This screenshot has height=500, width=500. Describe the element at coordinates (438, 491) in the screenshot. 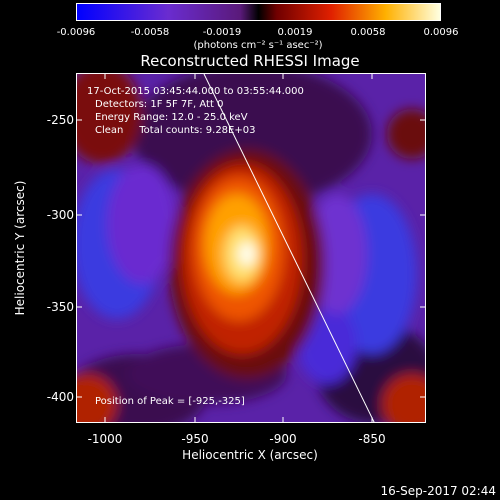

I see `timestamp: 16-Sep-2017 02:44` at that location.